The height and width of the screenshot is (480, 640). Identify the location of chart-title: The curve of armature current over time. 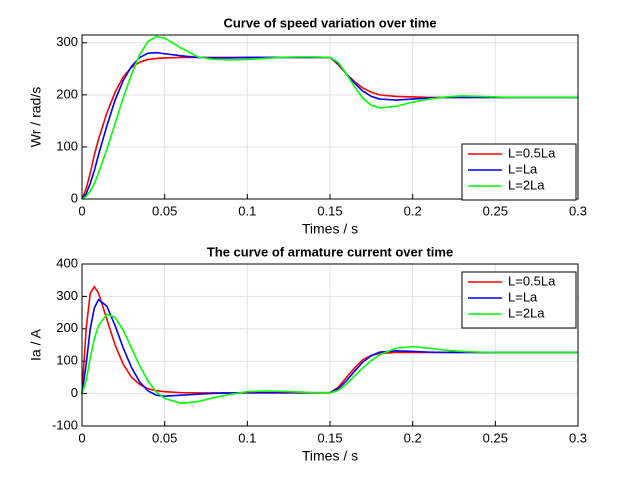
(330, 251).